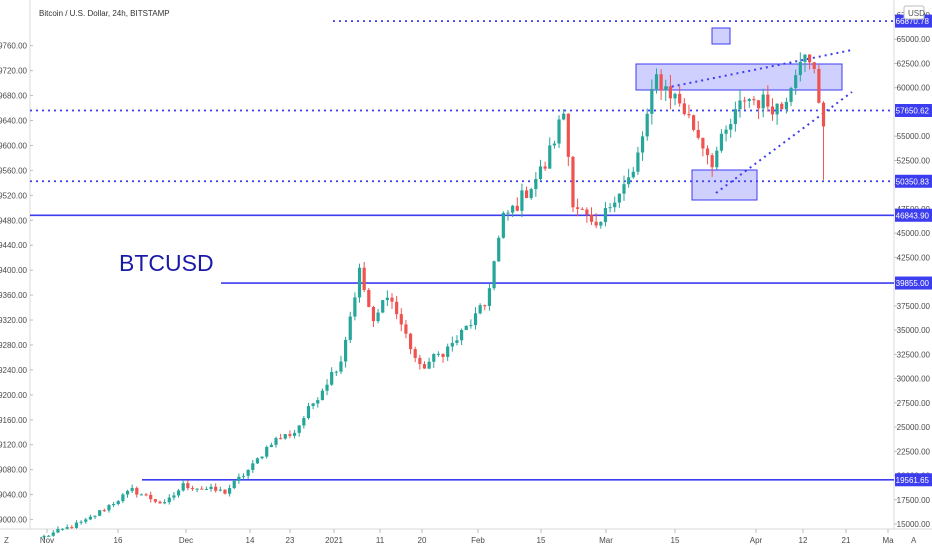 This screenshot has width=932, height=550. I want to click on left-tick-label: 9720.00, so click(14, 71).